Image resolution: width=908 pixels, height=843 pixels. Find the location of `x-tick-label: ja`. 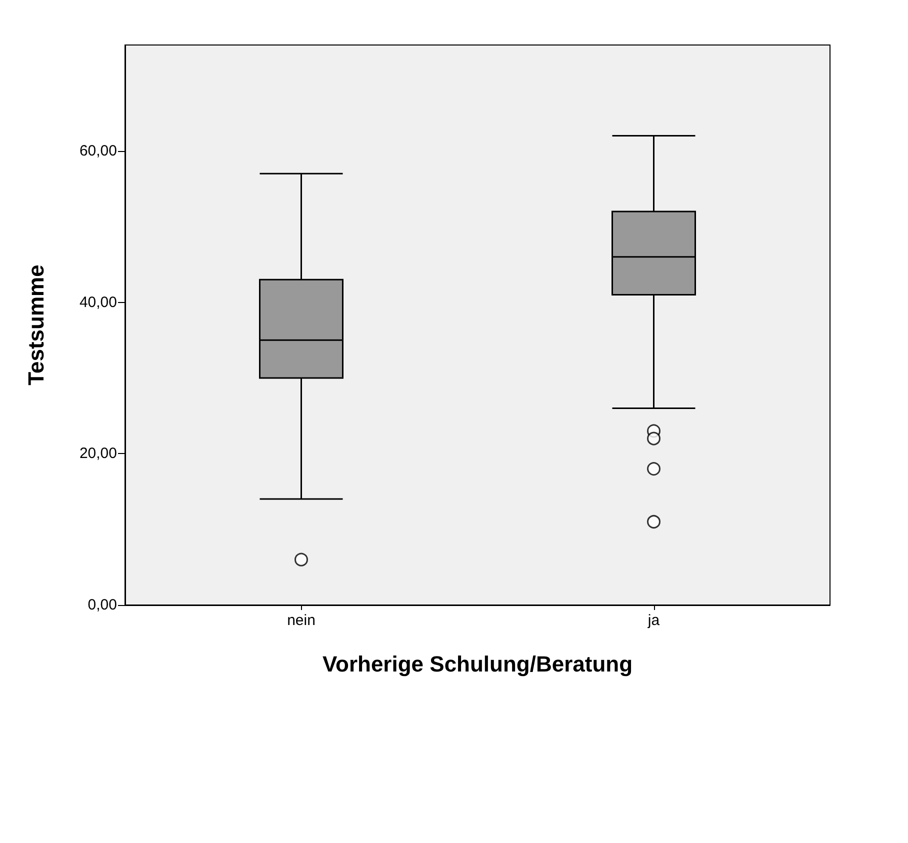

x-tick-label: ja is located at coordinates (653, 620).